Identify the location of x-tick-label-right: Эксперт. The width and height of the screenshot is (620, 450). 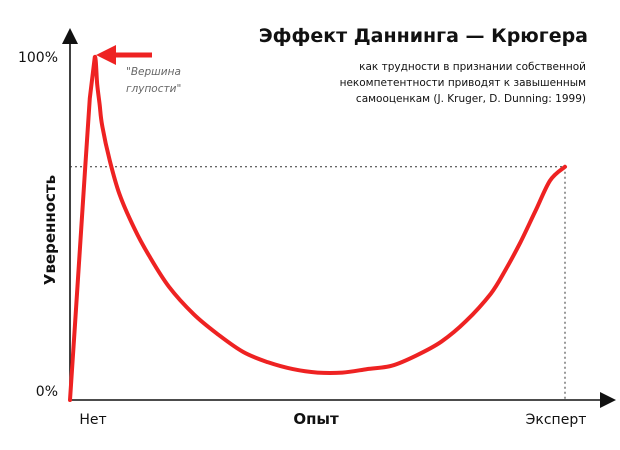
(556, 420).